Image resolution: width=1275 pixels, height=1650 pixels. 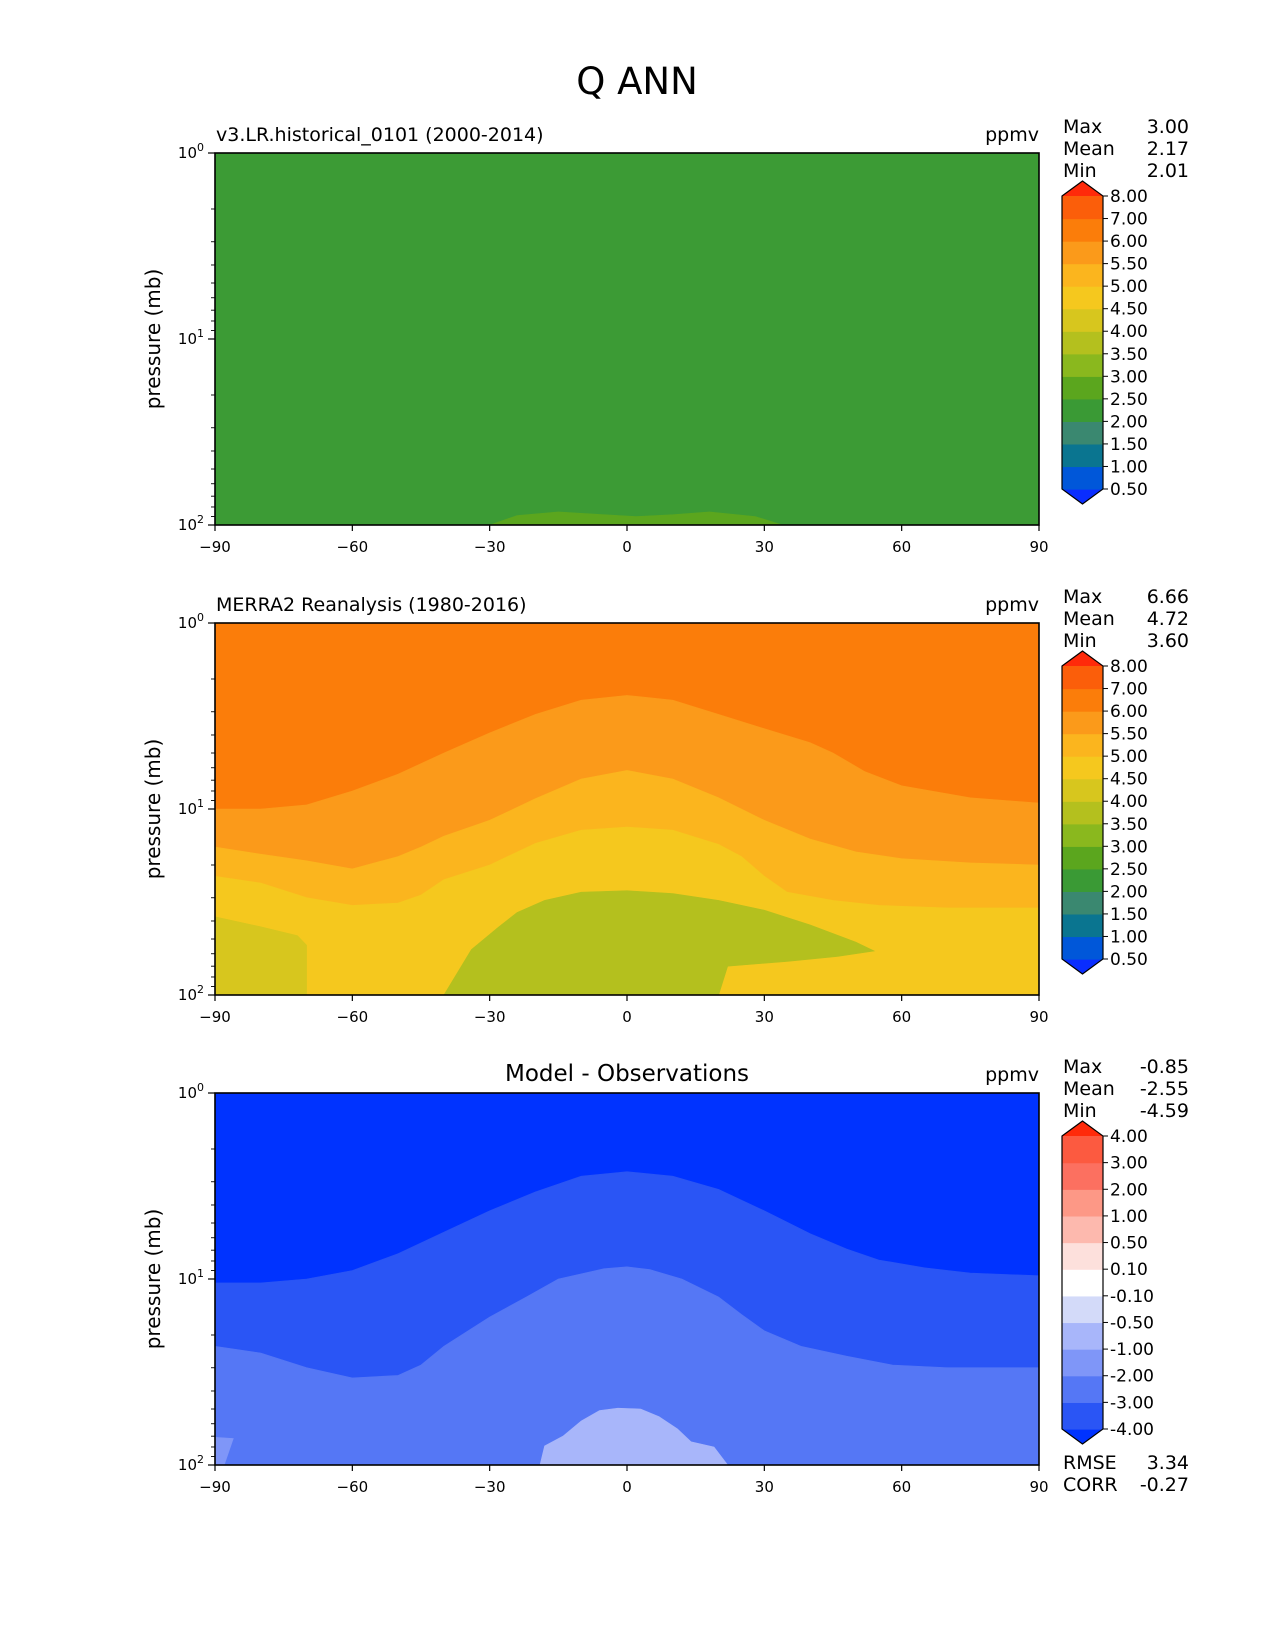 I want to click on stat-value: -0.85, so click(x=1164, y=1067).